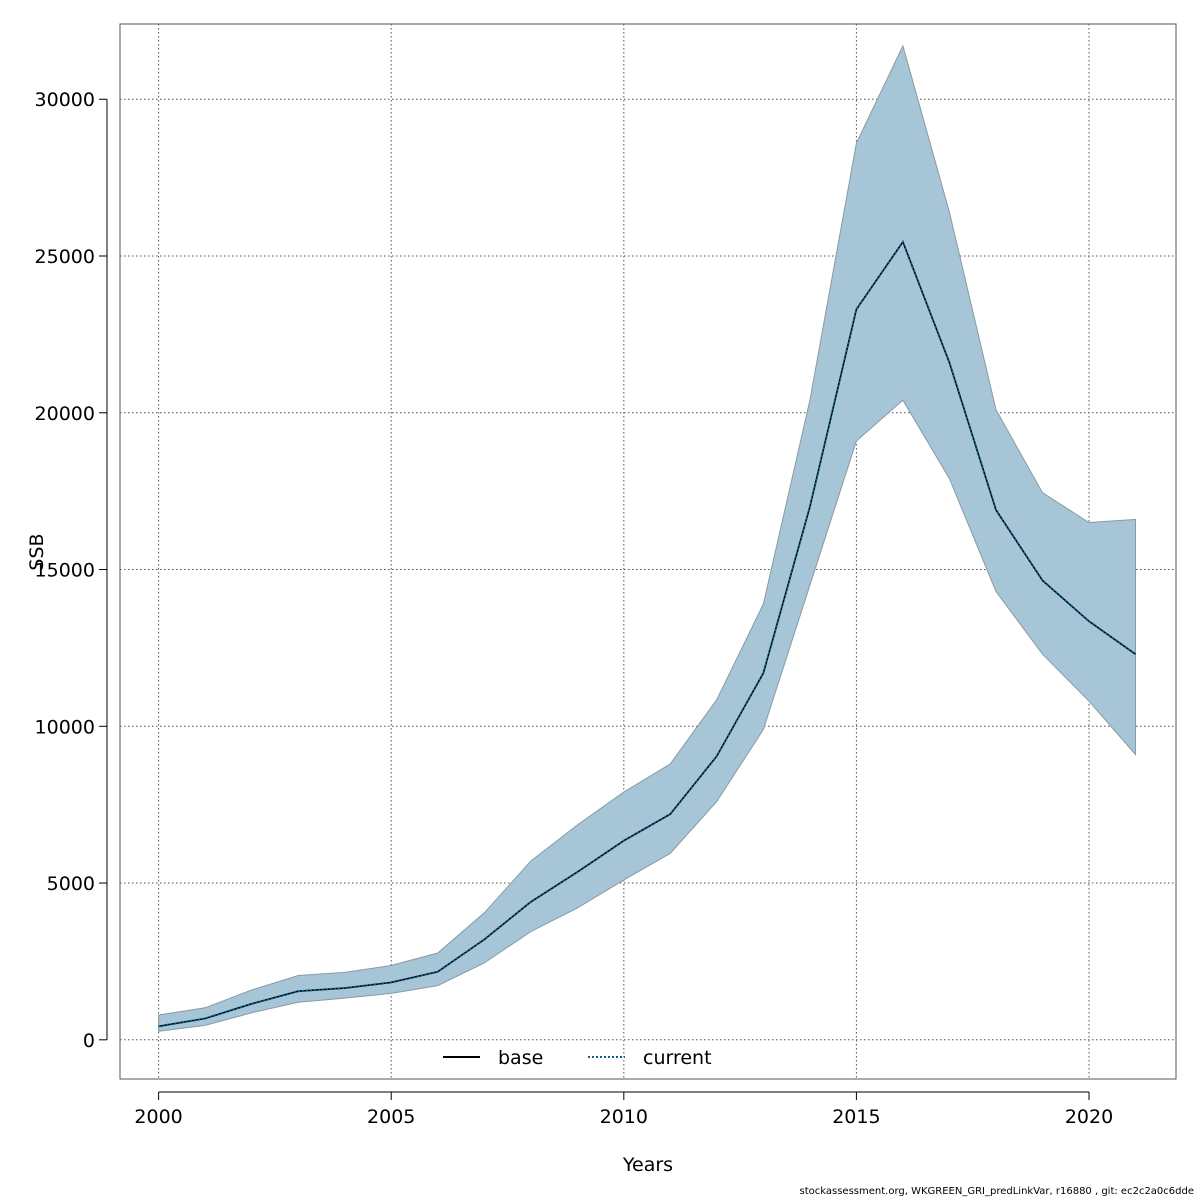 Image resolution: width=1200 pixels, height=1200 pixels. Describe the element at coordinates (677, 1058) in the screenshot. I see `legend-label-current: current` at that location.